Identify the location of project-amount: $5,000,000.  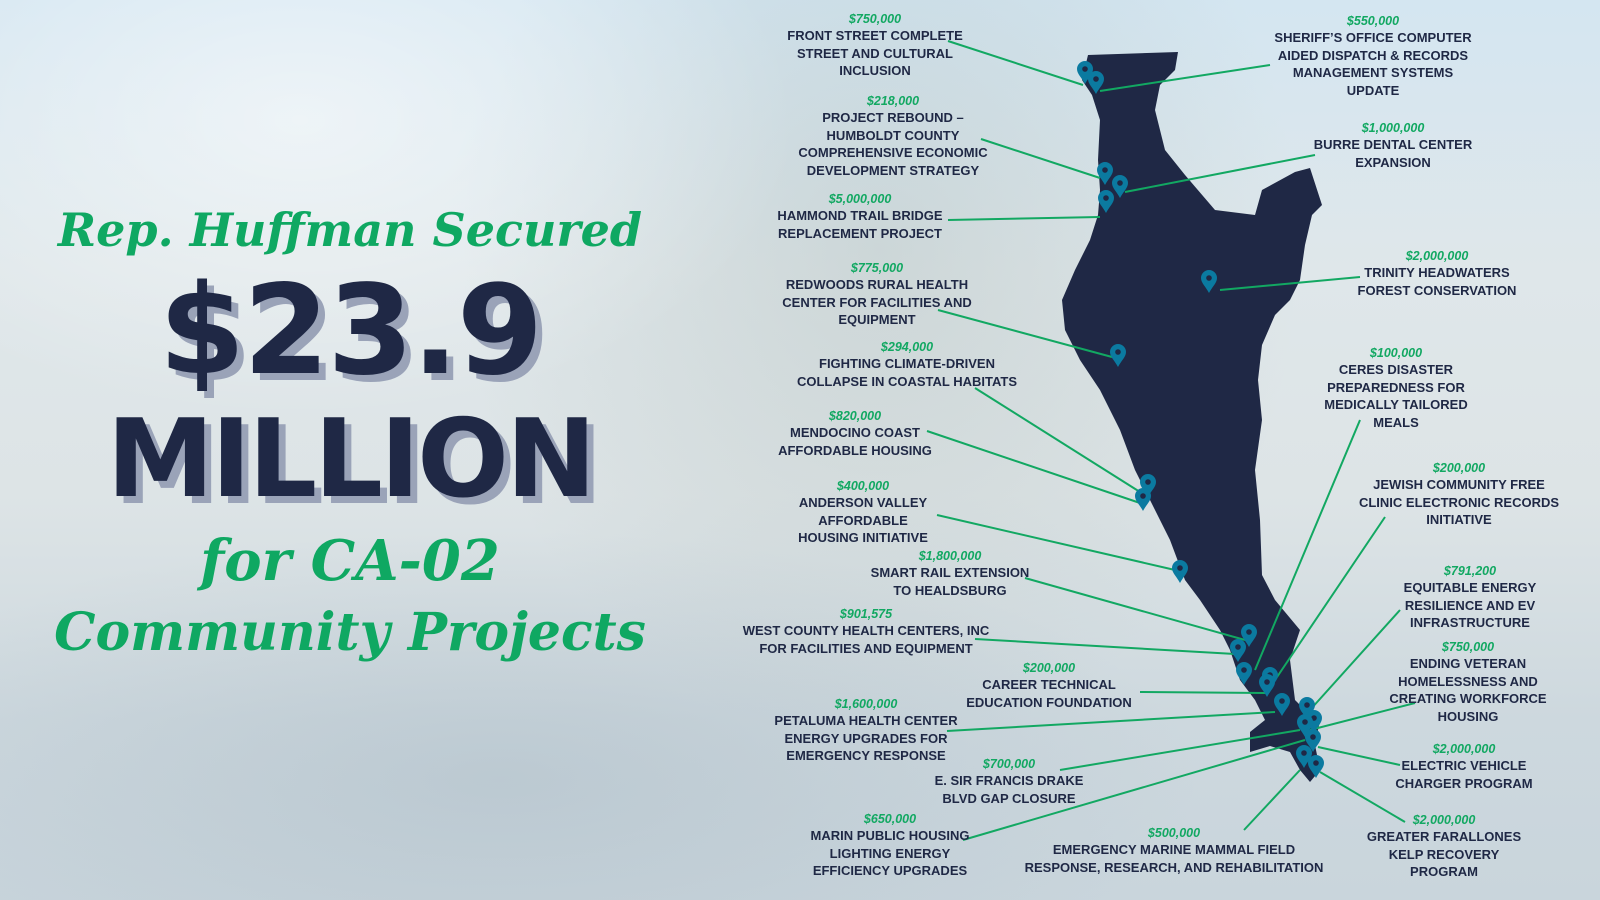
(860, 199).